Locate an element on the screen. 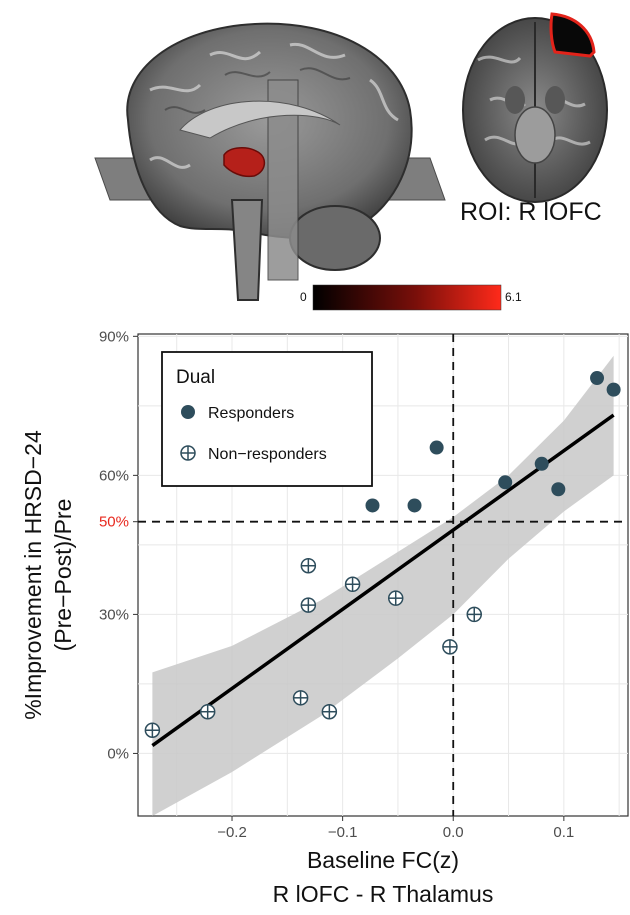  x-tick-label: −0.1 is located at coordinates (343, 832).